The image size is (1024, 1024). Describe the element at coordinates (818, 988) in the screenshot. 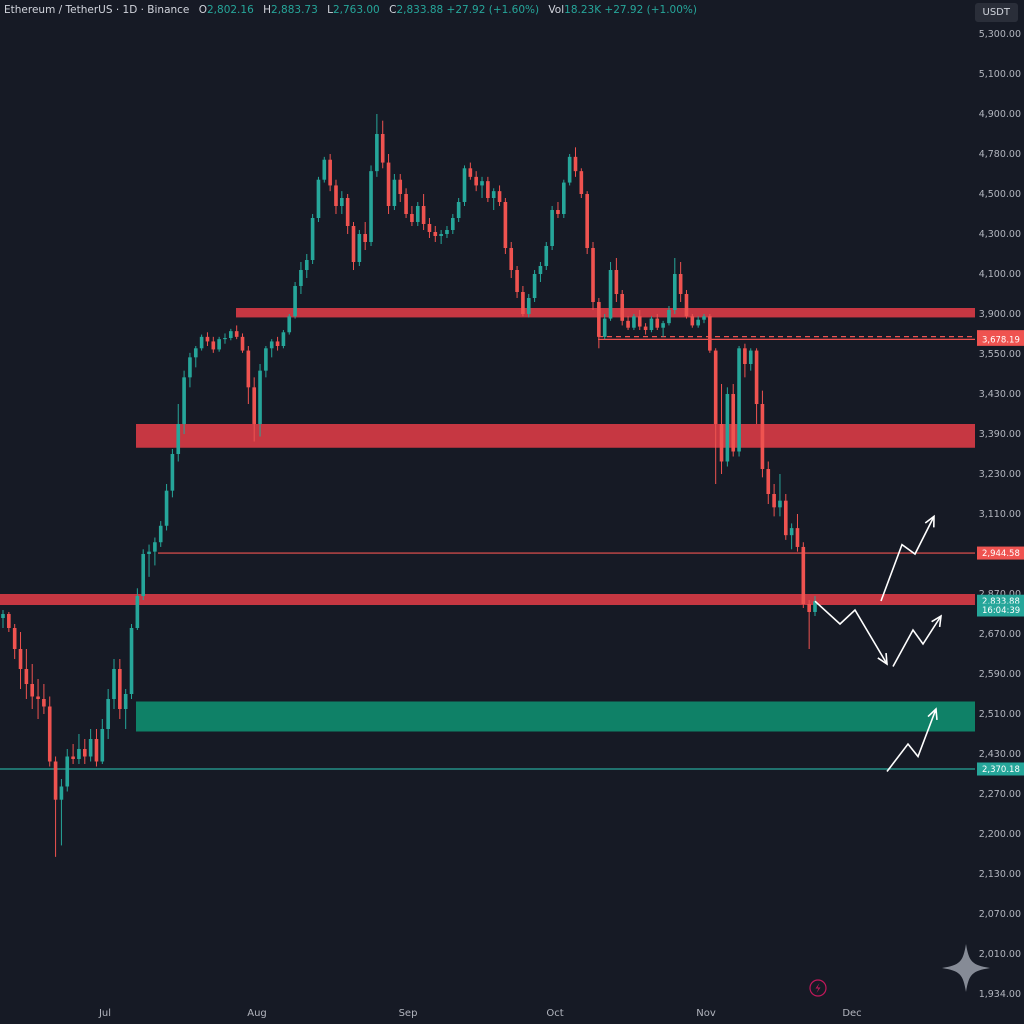

I see `lightning-icon` at that location.